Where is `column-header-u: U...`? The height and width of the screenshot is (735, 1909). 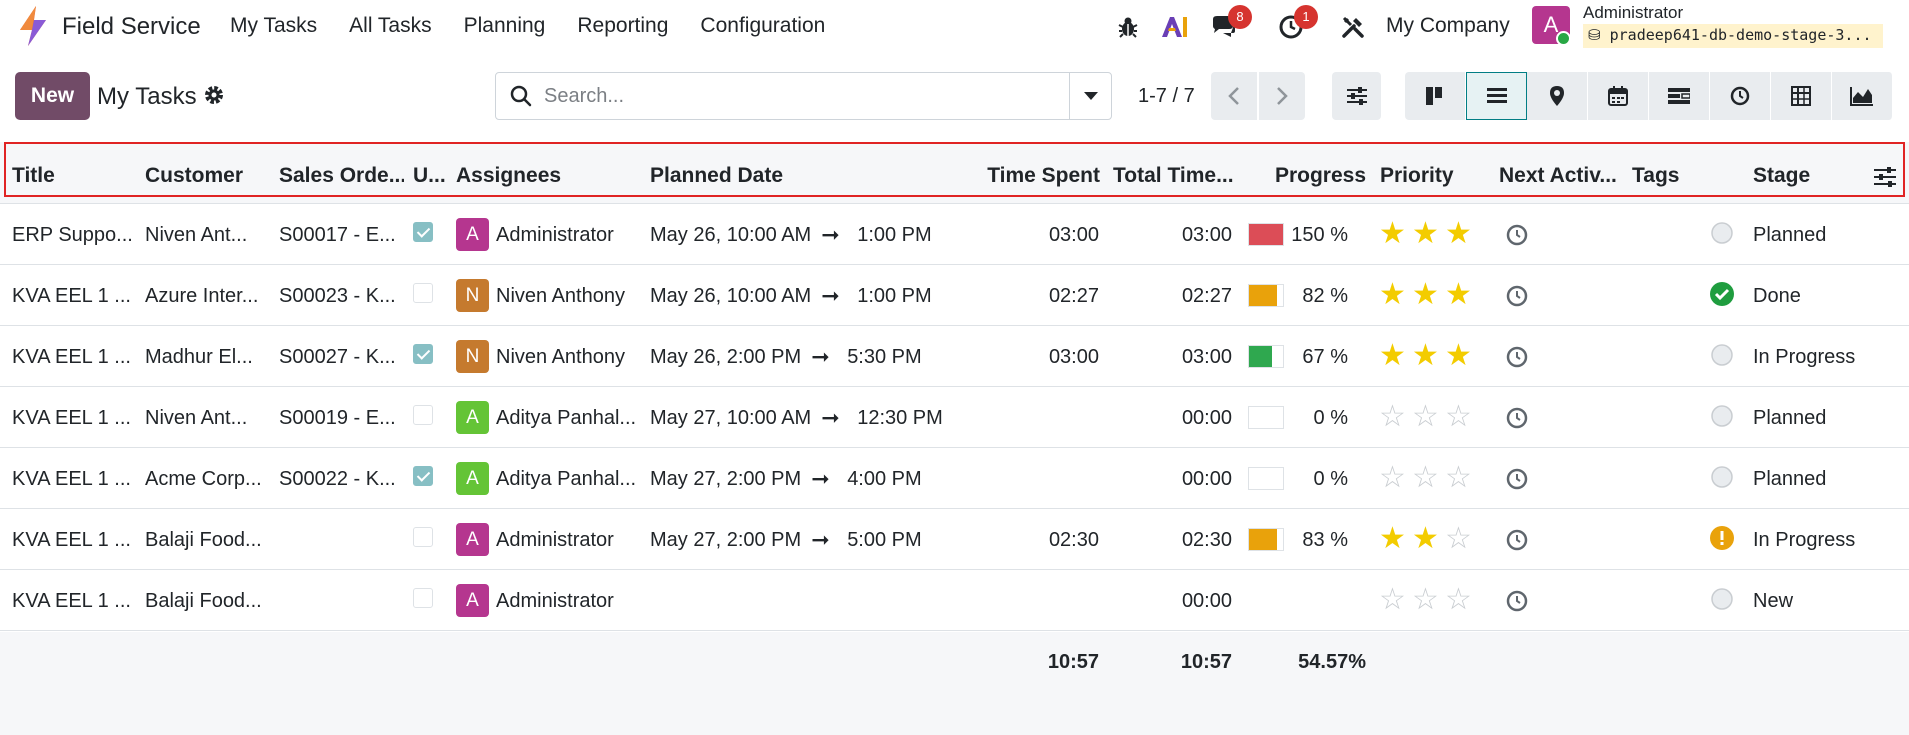 column-header-u: U... is located at coordinates (429, 175).